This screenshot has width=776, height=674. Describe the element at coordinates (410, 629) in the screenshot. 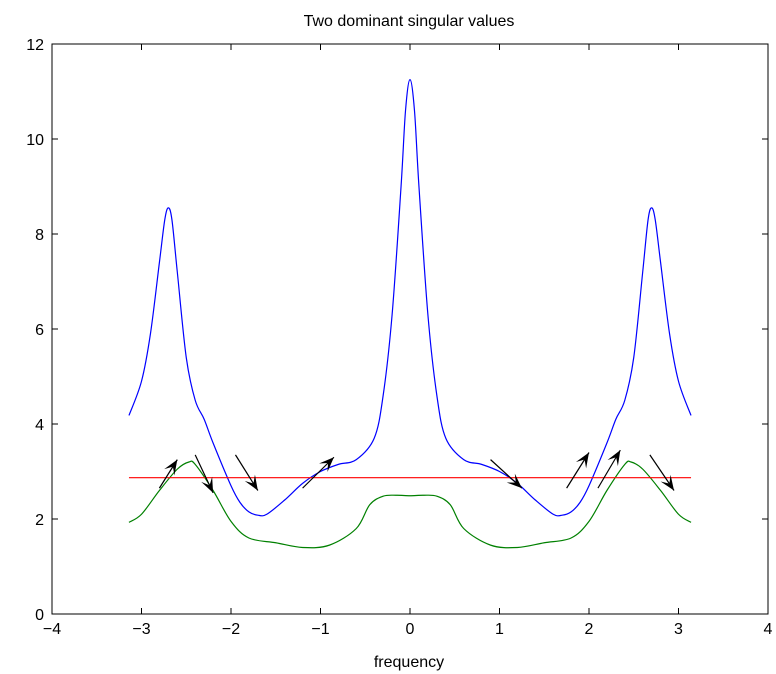

I see `x-tick-label: 0` at that location.